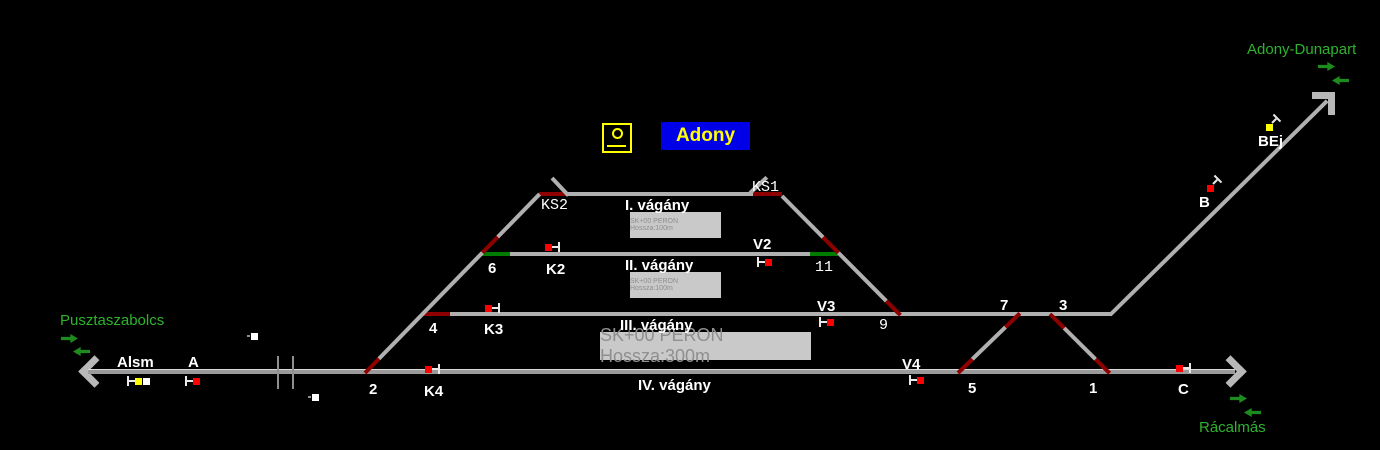  I want to click on track-3-line, so click(766, 314).